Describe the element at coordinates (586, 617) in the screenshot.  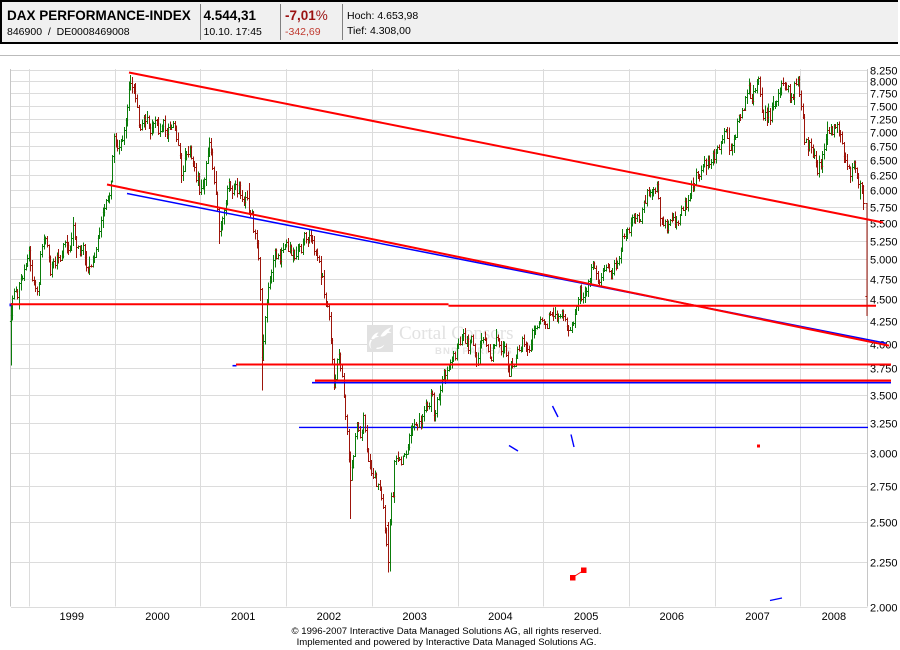
I see `svg-text: 2005` at that location.